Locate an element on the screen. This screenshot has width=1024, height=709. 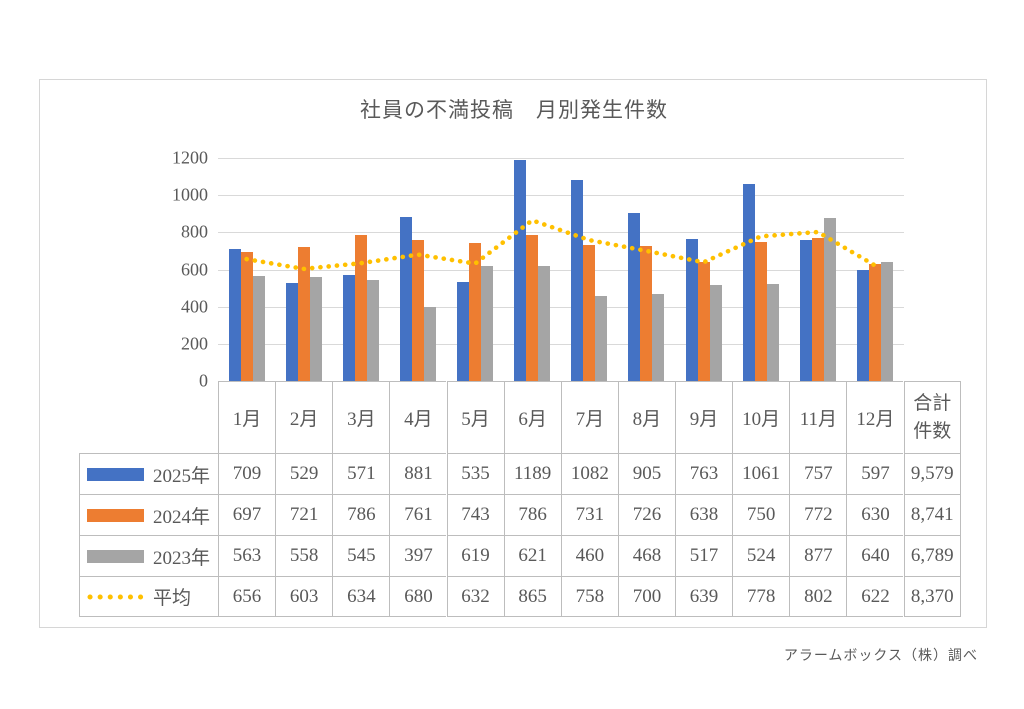
value-cell: 597 is located at coordinates (875, 473).